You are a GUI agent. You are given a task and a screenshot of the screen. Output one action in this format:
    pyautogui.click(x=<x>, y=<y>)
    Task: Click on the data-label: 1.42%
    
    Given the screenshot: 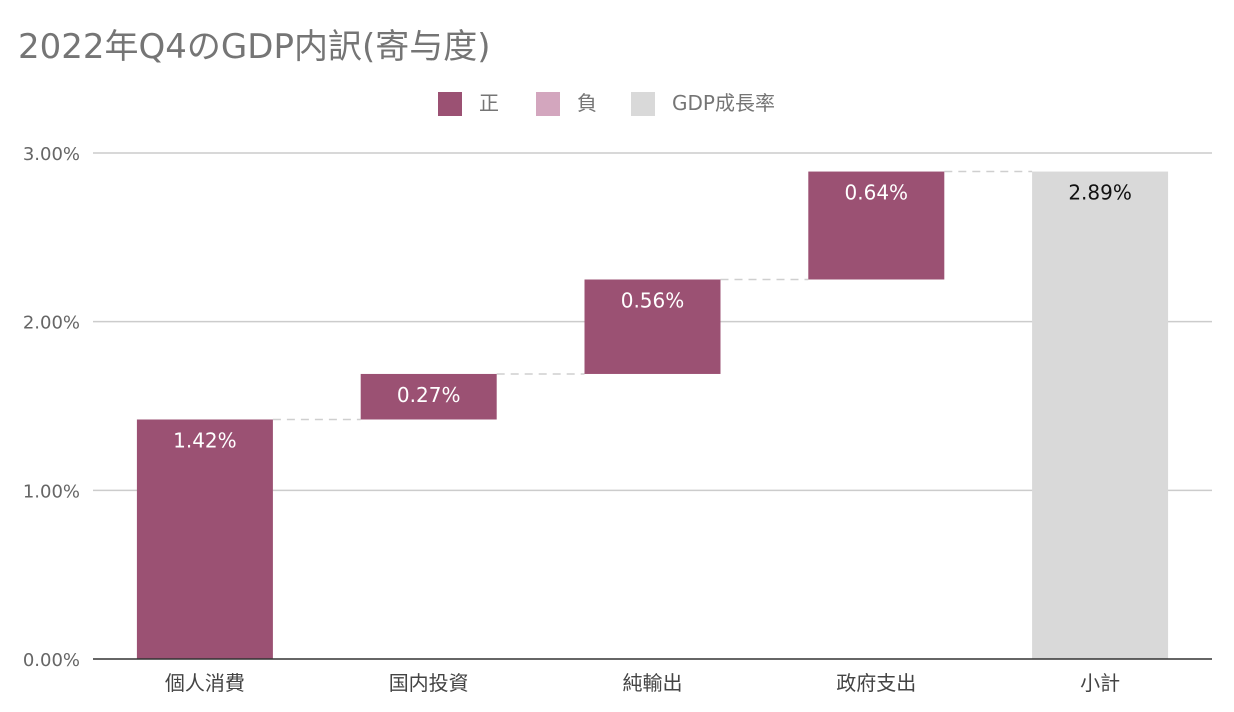 What is the action you would take?
    pyautogui.click(x=205, y=440)
    